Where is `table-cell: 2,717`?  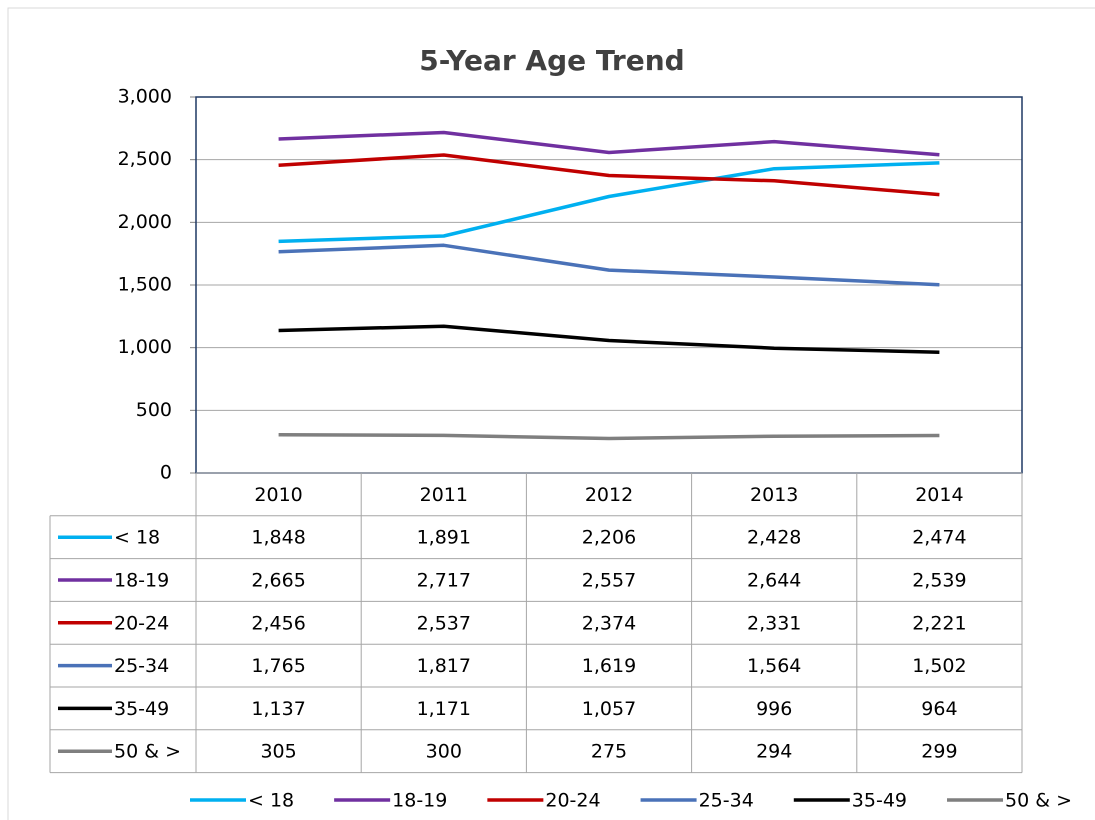
table-cell: 2,717 is located at coordinates (444, 581).